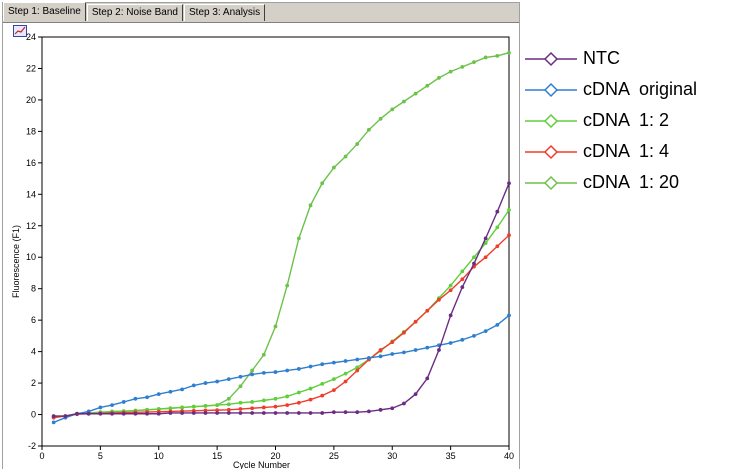  I want to click on y-tick-label: 18, so click(31, 131).